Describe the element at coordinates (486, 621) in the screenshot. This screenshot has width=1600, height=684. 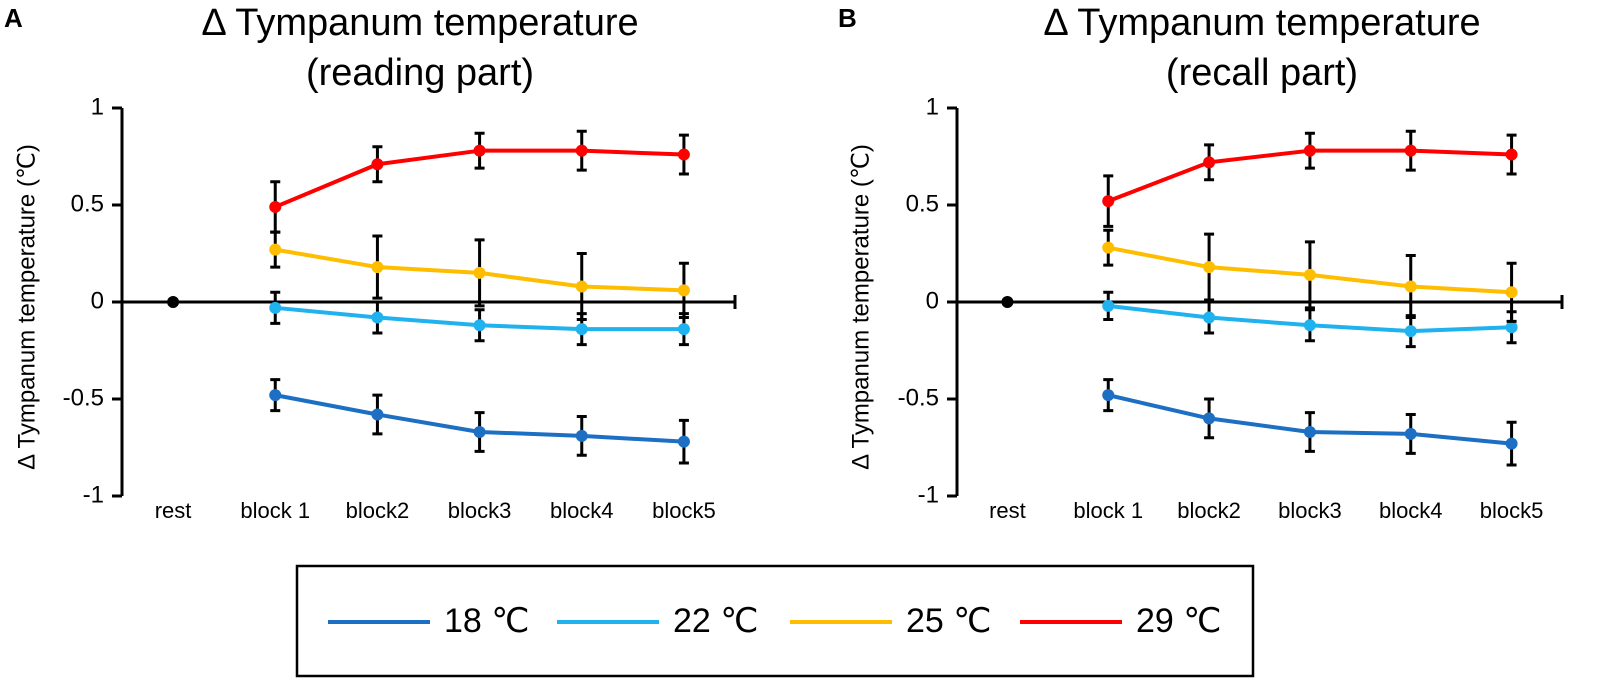
I see `legend-label: 18 ℃` at that location.